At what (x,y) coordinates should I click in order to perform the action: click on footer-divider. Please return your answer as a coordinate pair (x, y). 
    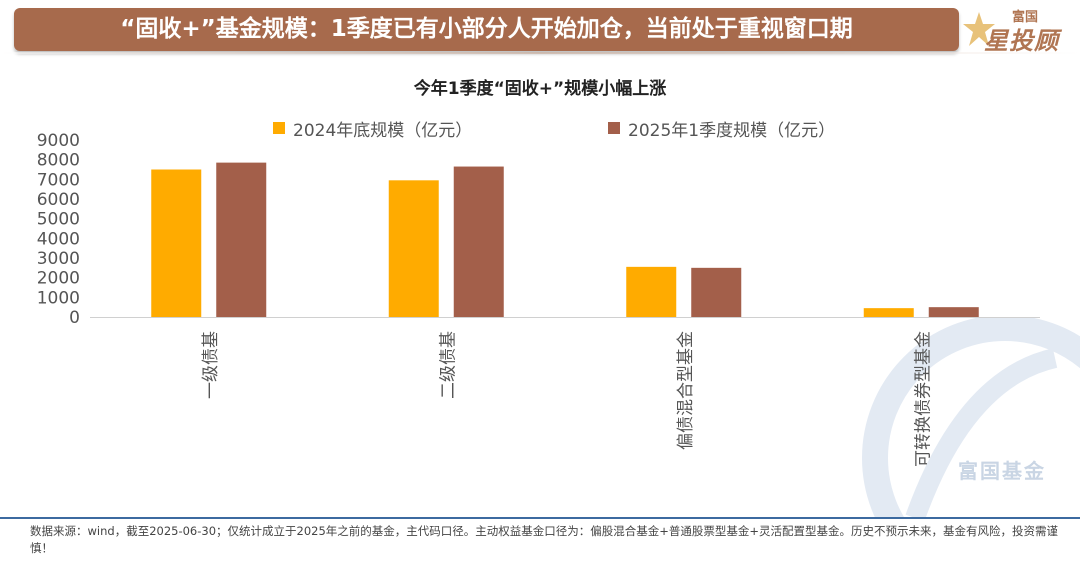
    Looking at the image, I should click on (540, 518).